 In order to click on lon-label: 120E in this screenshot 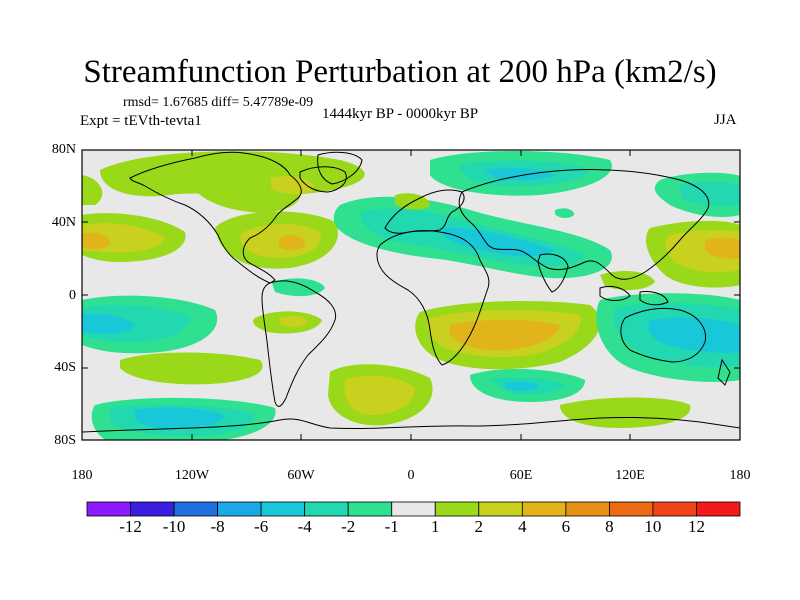, I will do `click(630, 475)`.